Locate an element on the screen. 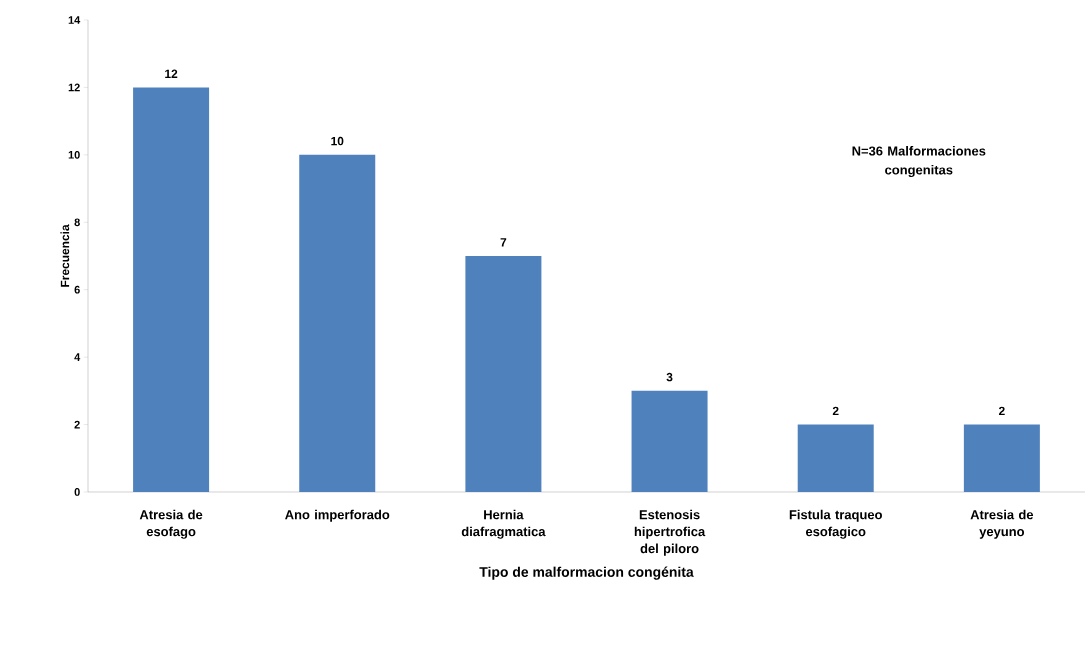 Image resolution: width=1089 pixels, height=645 pixels. y-tick-label: 8 is located at coordinates (77, 222).